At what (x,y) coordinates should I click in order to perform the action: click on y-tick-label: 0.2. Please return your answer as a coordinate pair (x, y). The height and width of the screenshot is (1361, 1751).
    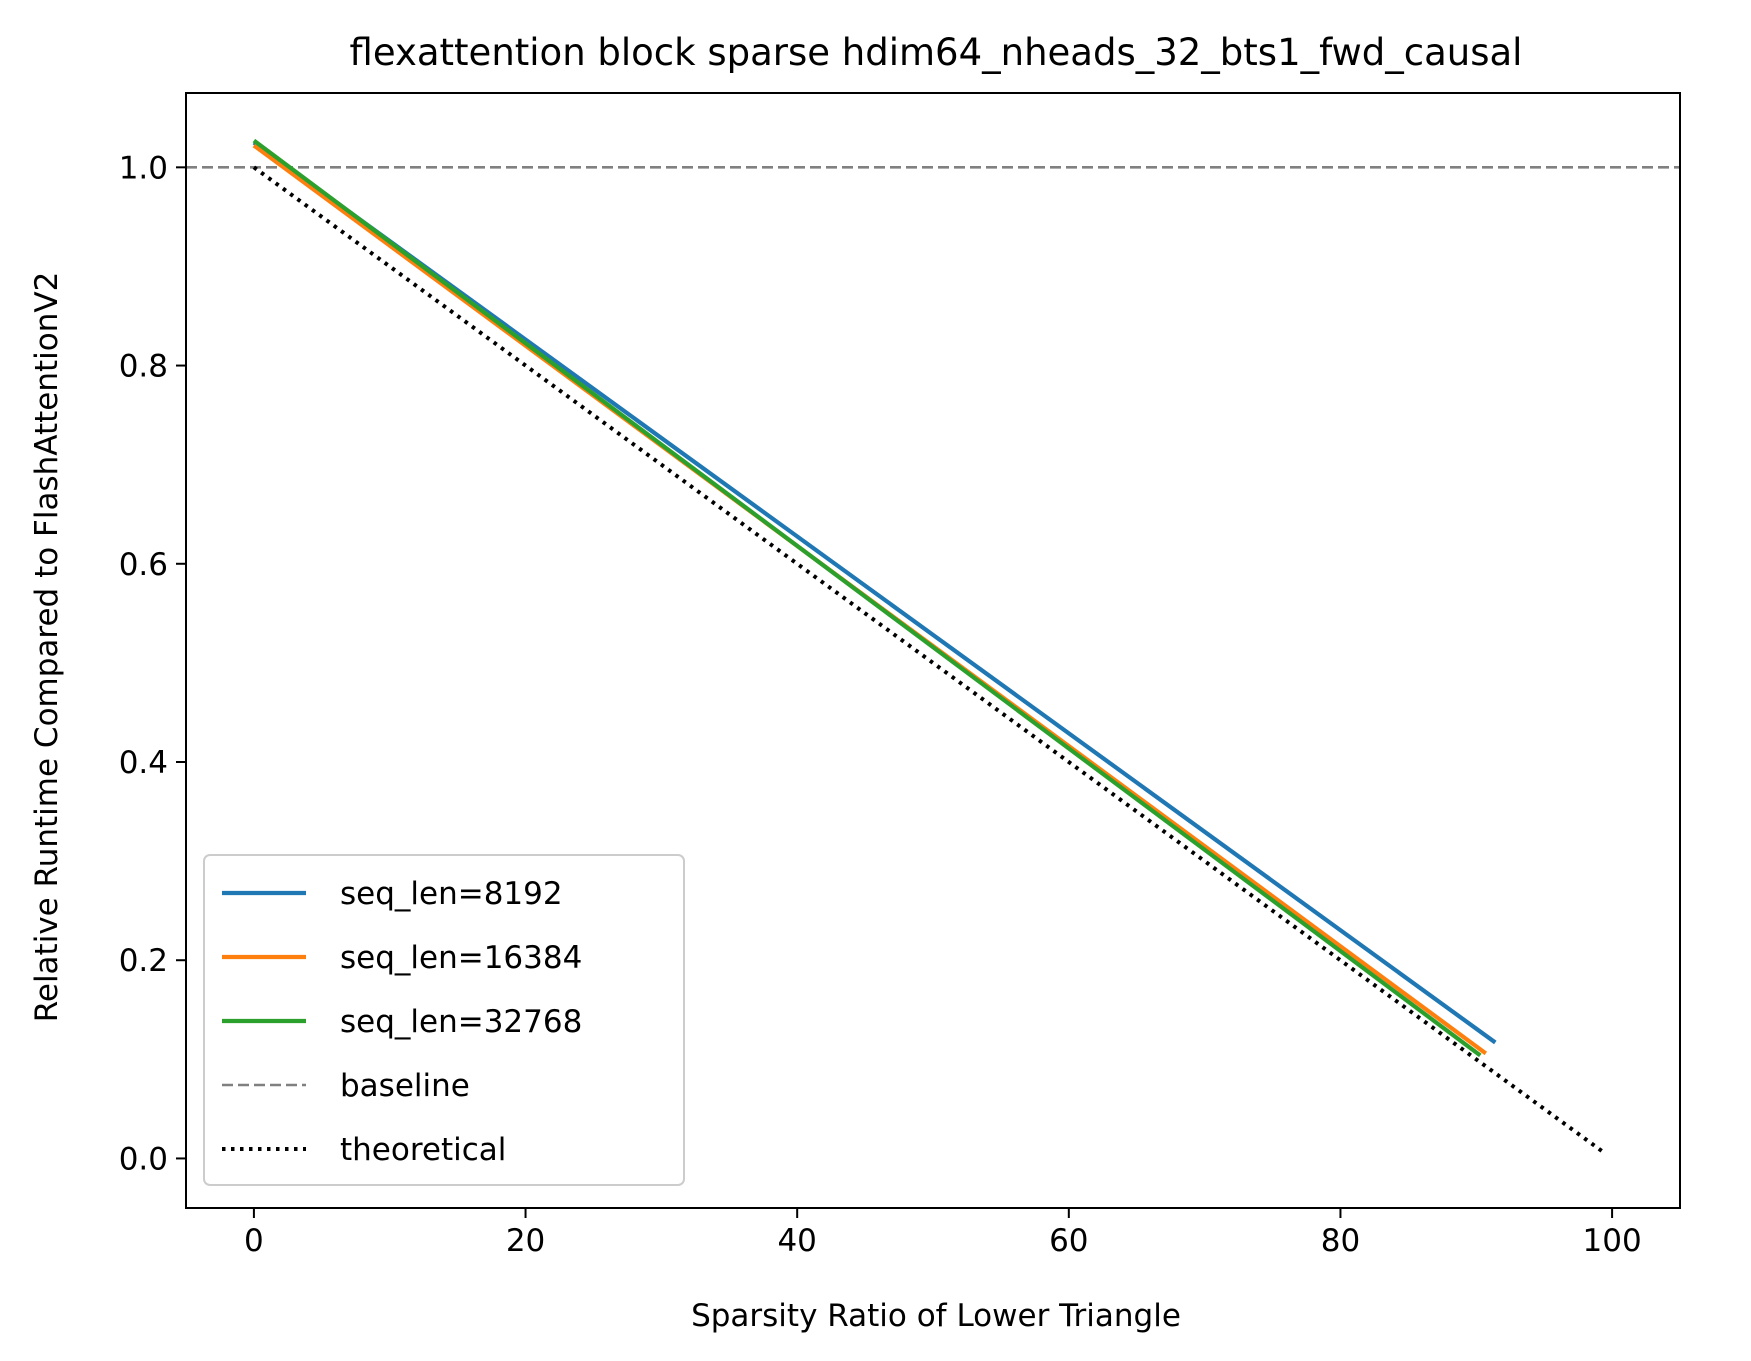
    Looking at the image, I should click on (143, 961).